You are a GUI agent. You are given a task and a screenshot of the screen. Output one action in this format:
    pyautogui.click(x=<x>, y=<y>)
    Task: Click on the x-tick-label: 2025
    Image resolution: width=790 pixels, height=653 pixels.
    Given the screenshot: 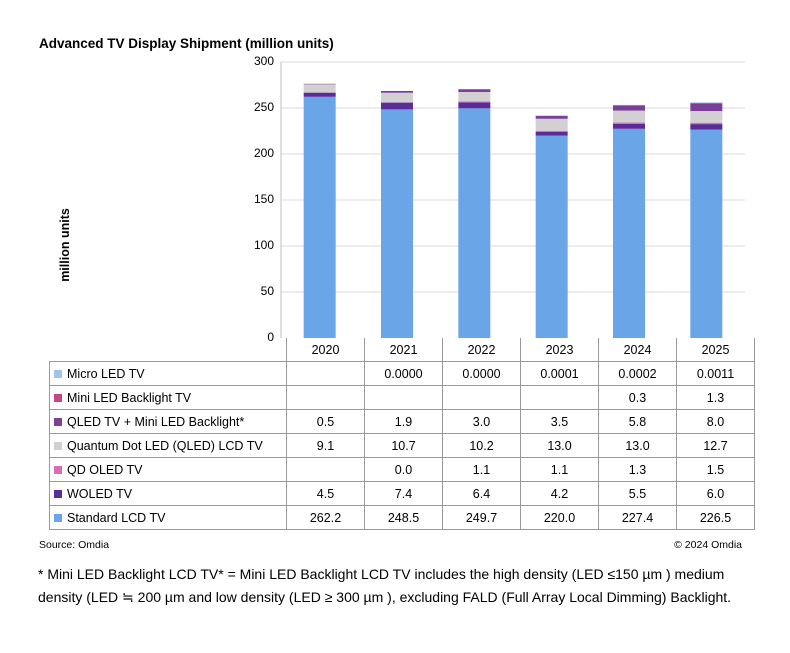 What is the action you would take?
    pyautogui.click(x=715, y=350)
    